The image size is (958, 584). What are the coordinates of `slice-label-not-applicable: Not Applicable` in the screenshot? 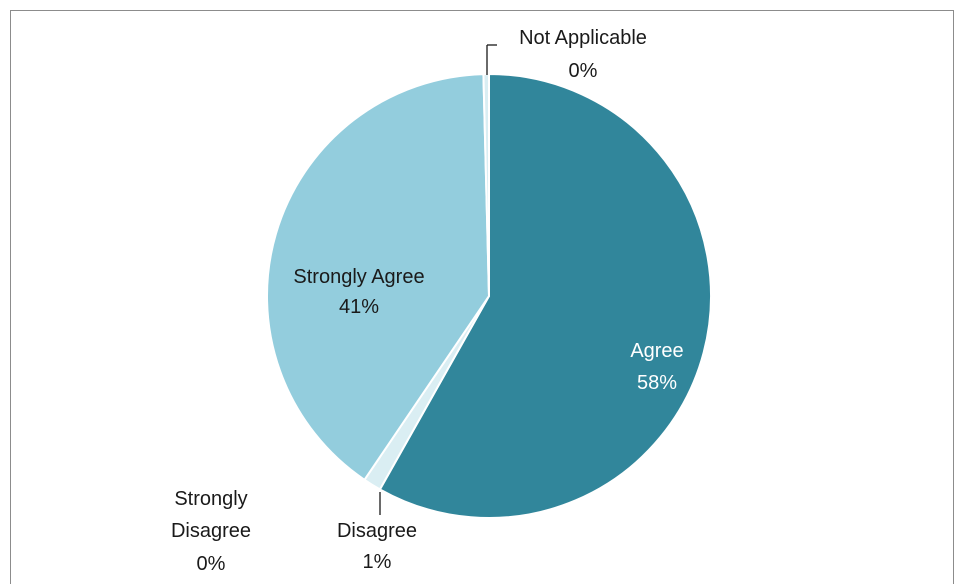 It's located at (583, 38).